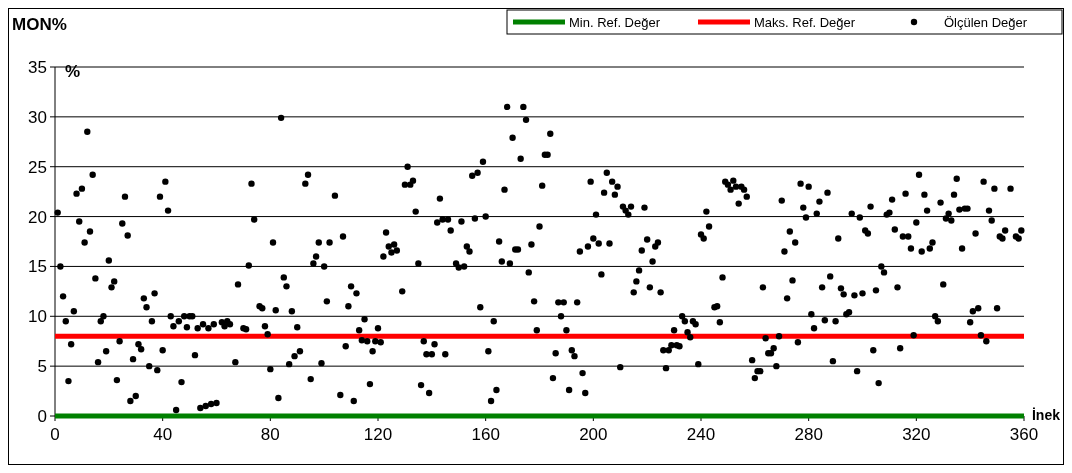  I want to click on x-tick-label: 360, so click(1024, 434).